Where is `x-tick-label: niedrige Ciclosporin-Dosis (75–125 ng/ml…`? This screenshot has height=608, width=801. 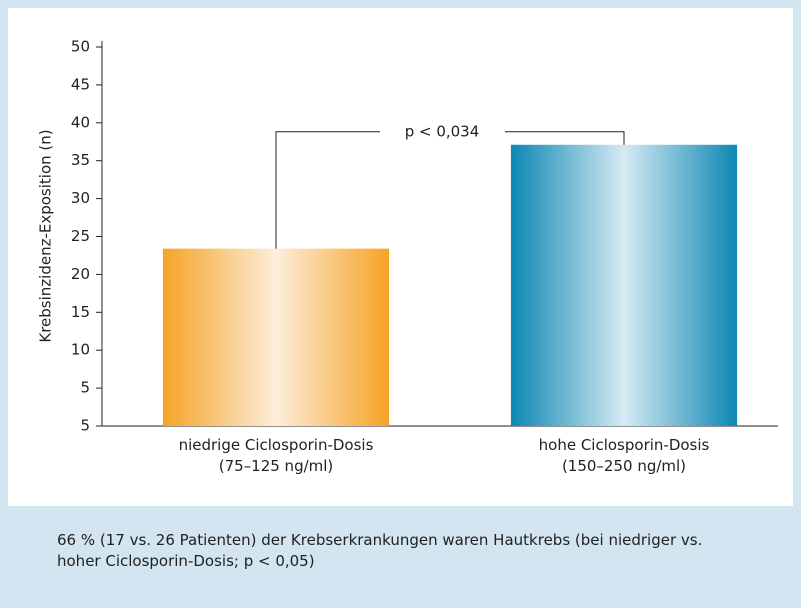 x-tick-label: niedrige Ciclosporin-Dosis (75–125 ng/ml… is located at coordinates (276, 455).